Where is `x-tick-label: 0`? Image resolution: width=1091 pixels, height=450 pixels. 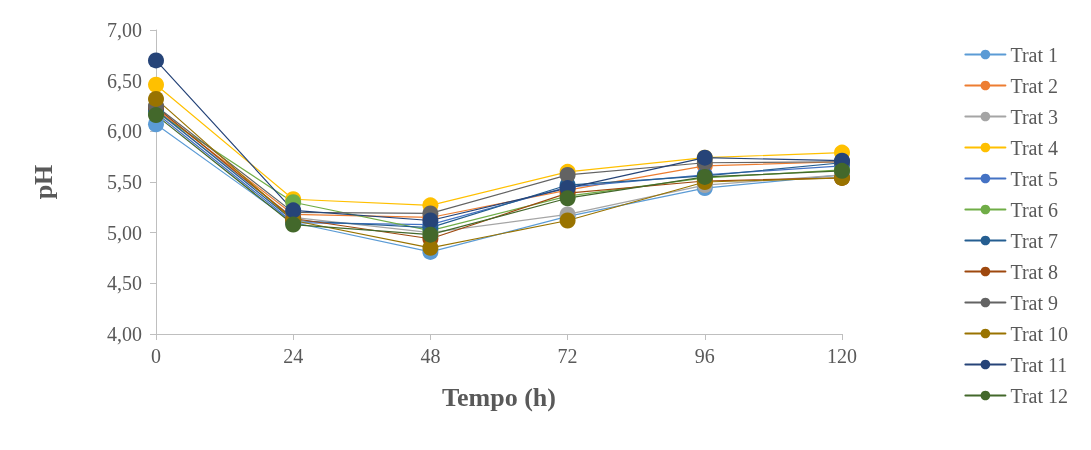 x-tick-label: 0 is located at coordinates (156, 356).